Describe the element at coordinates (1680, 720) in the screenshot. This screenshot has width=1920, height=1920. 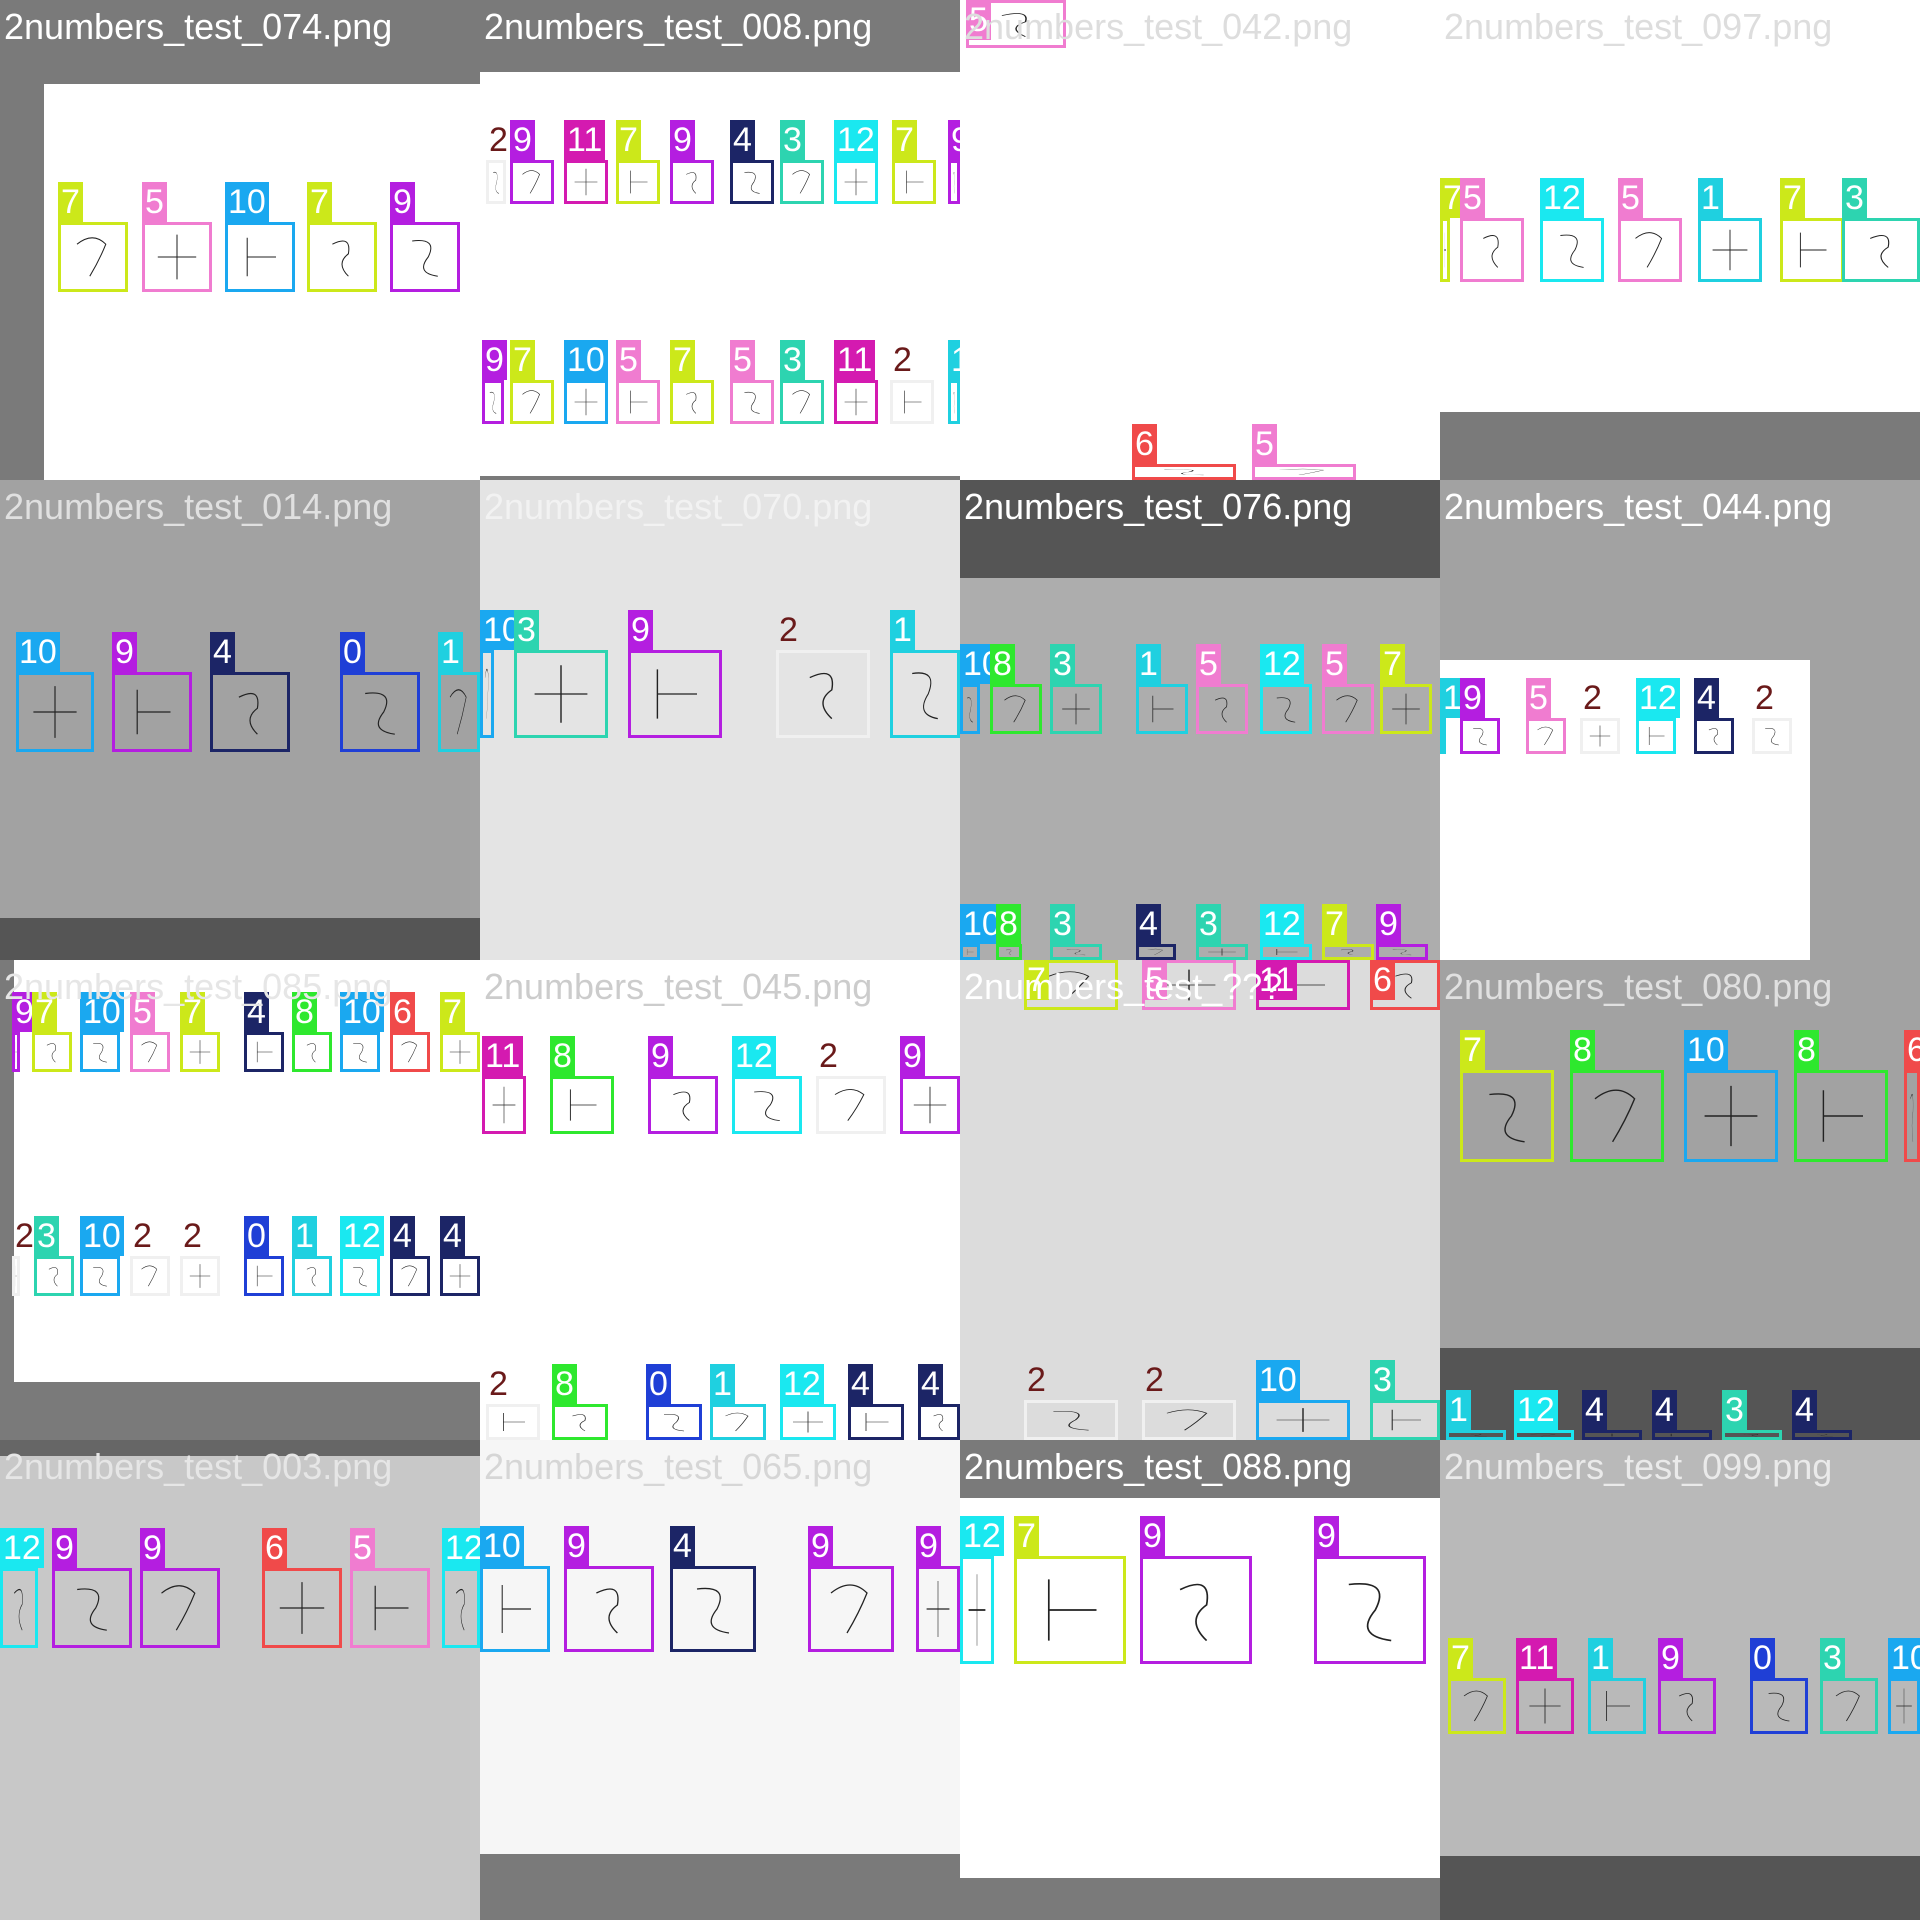
I see `image-tile: 2numbers_test_044.png 1 9 5 2 12 4 2` at that location.